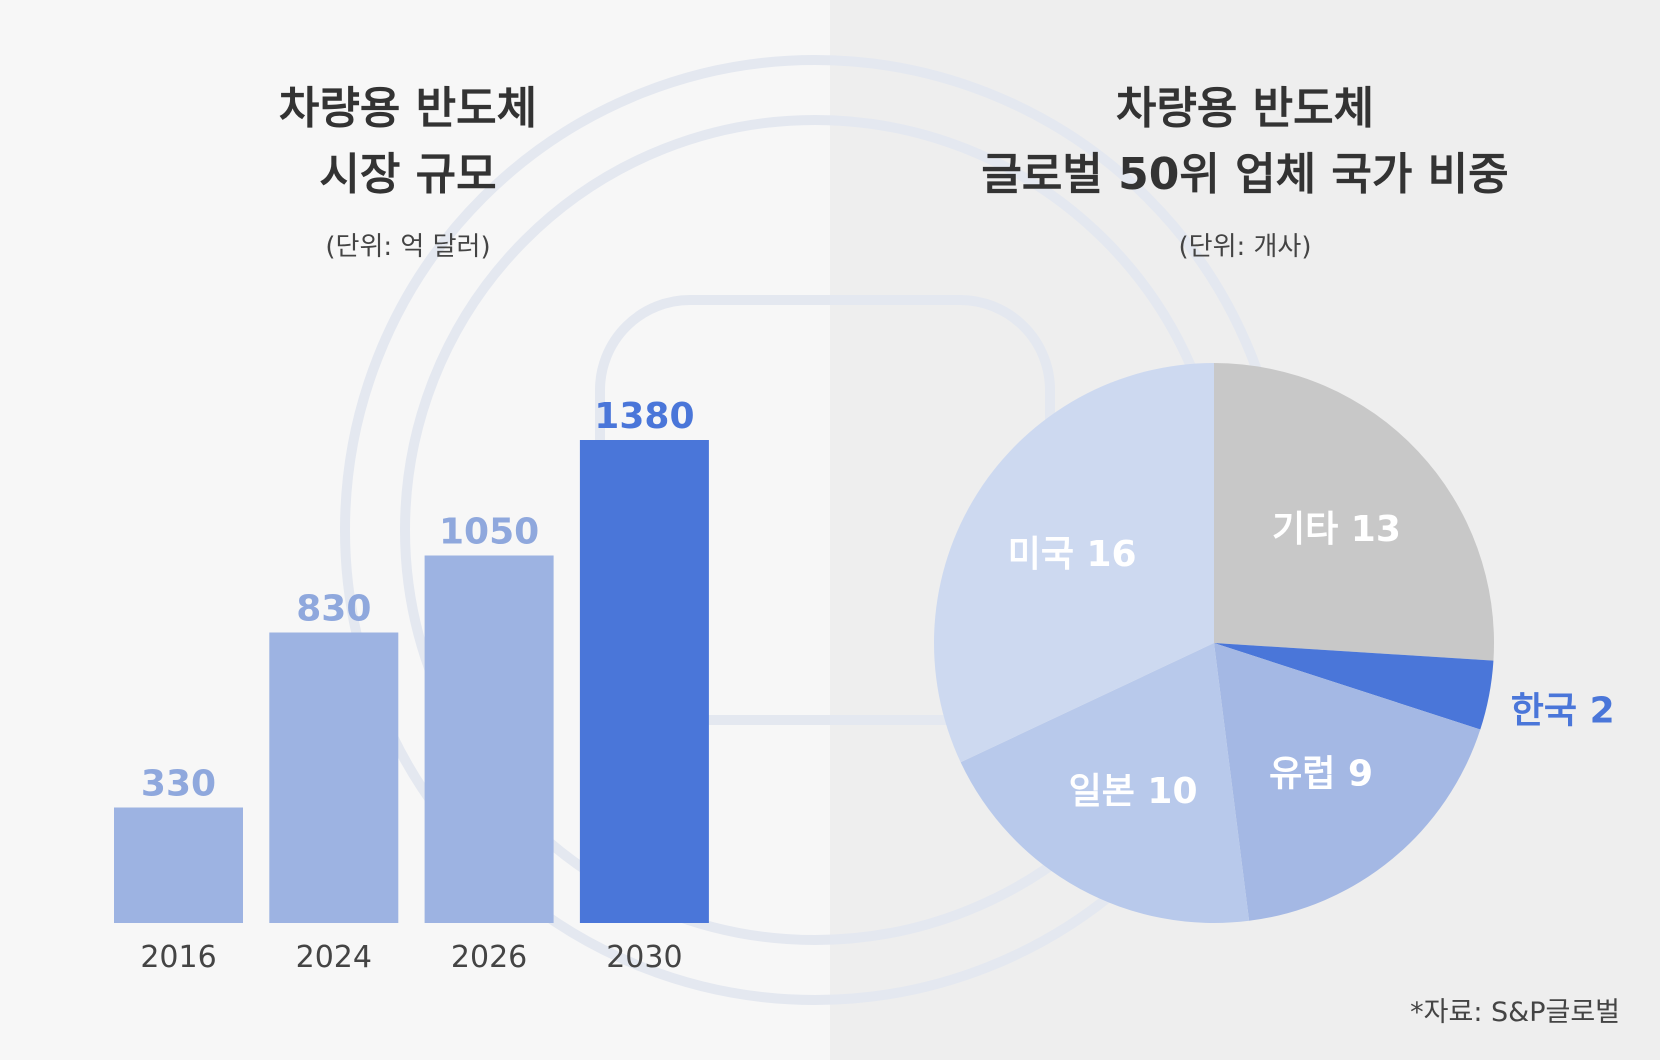 Image resolution: width=1660 pixels, height=1060 pixels. What do you see at coordinates (178, 784) in the screenshot?
I see `bar-value-label-2016: 330` at bounding box center [178, 784].